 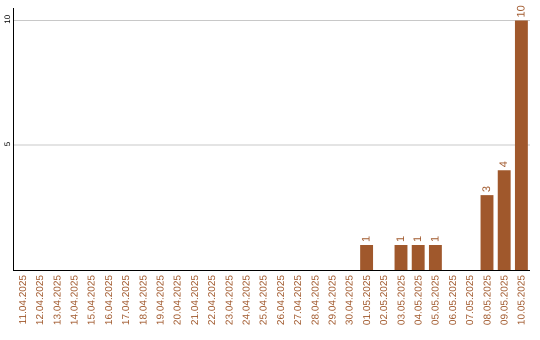 I want to click on x-tick-label: 29.04.2025, so click(x=332, y=300).